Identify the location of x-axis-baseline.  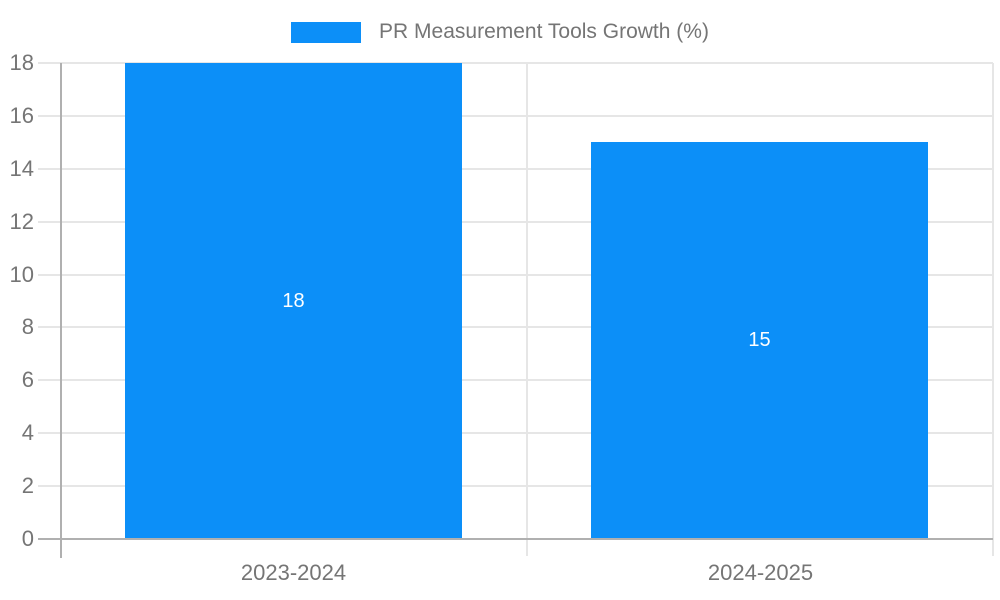
(526, 539).